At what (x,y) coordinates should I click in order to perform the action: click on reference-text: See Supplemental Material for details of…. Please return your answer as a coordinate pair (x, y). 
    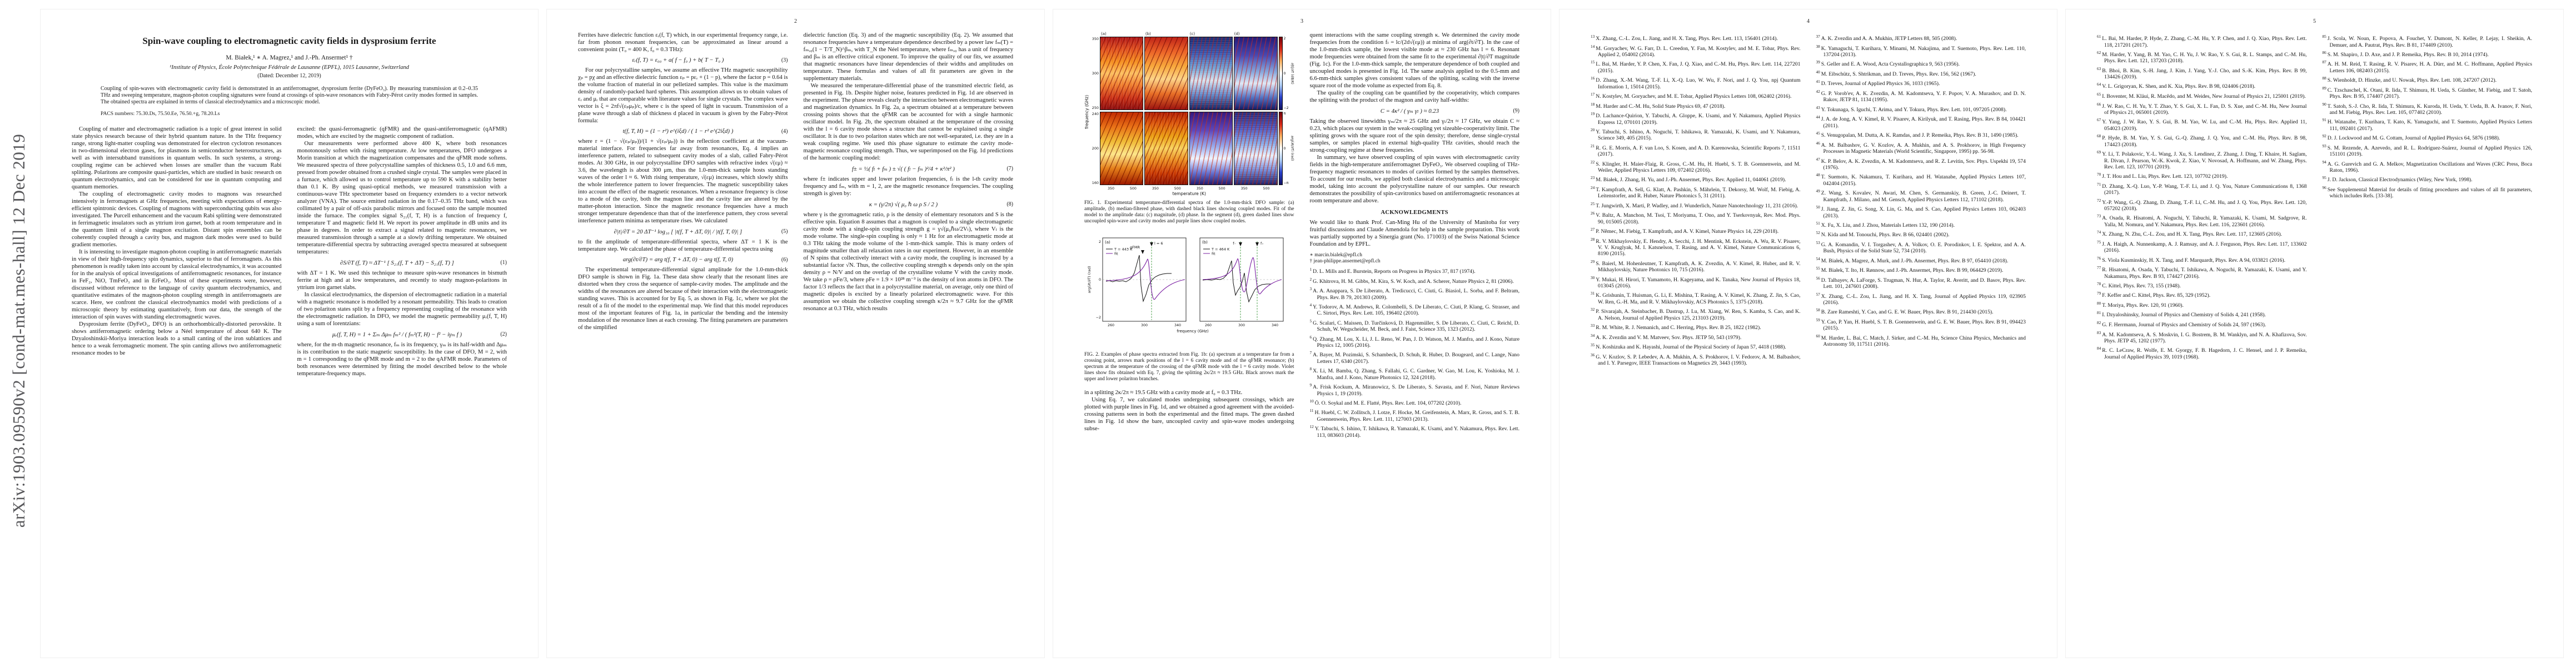
    Looking at the image, I should click on (2429, 193).